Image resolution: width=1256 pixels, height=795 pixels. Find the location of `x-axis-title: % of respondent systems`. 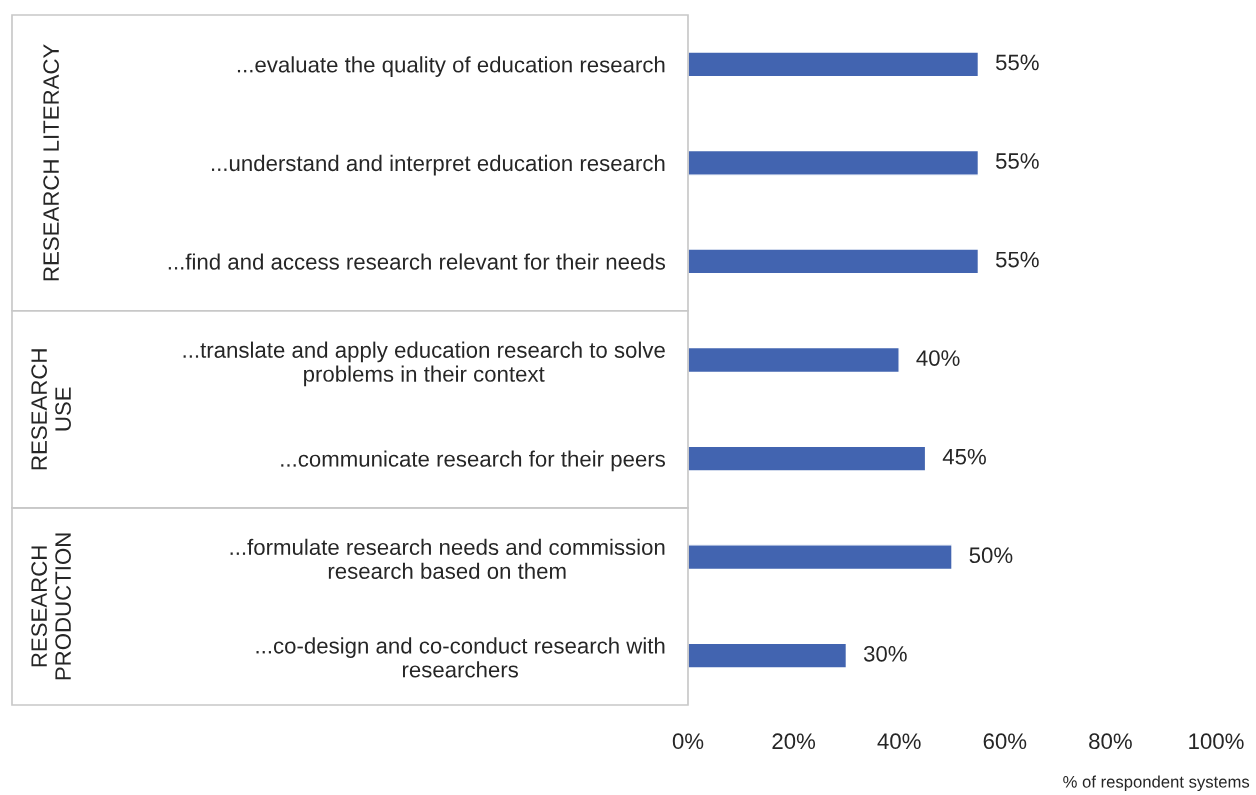

x-axis-title: % of respondent systems is located at coordinates (1156, 783).